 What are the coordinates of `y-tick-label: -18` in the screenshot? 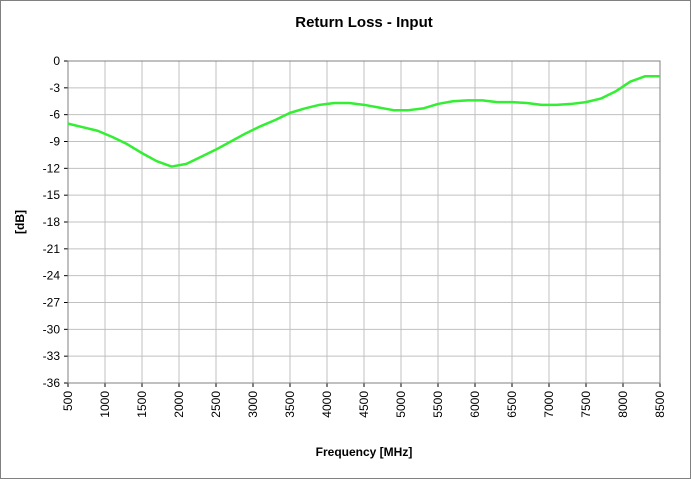 It's located at (52, 222).